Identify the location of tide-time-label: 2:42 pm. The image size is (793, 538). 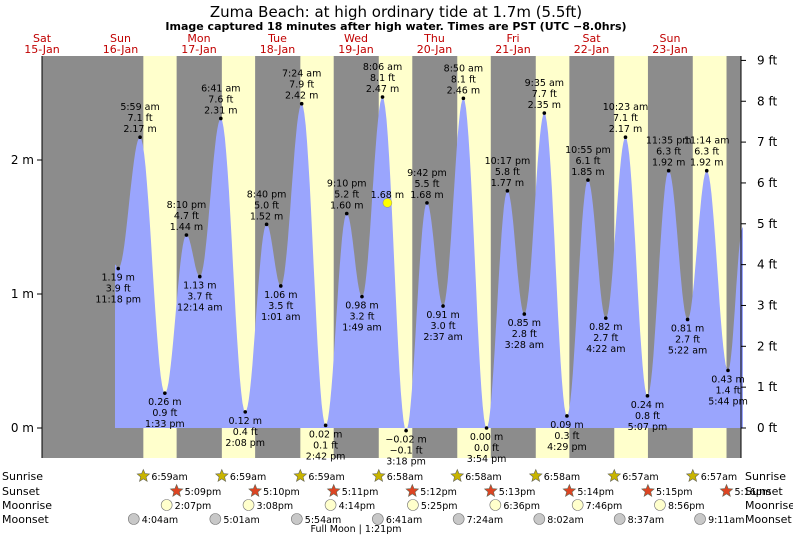
(326, 456).